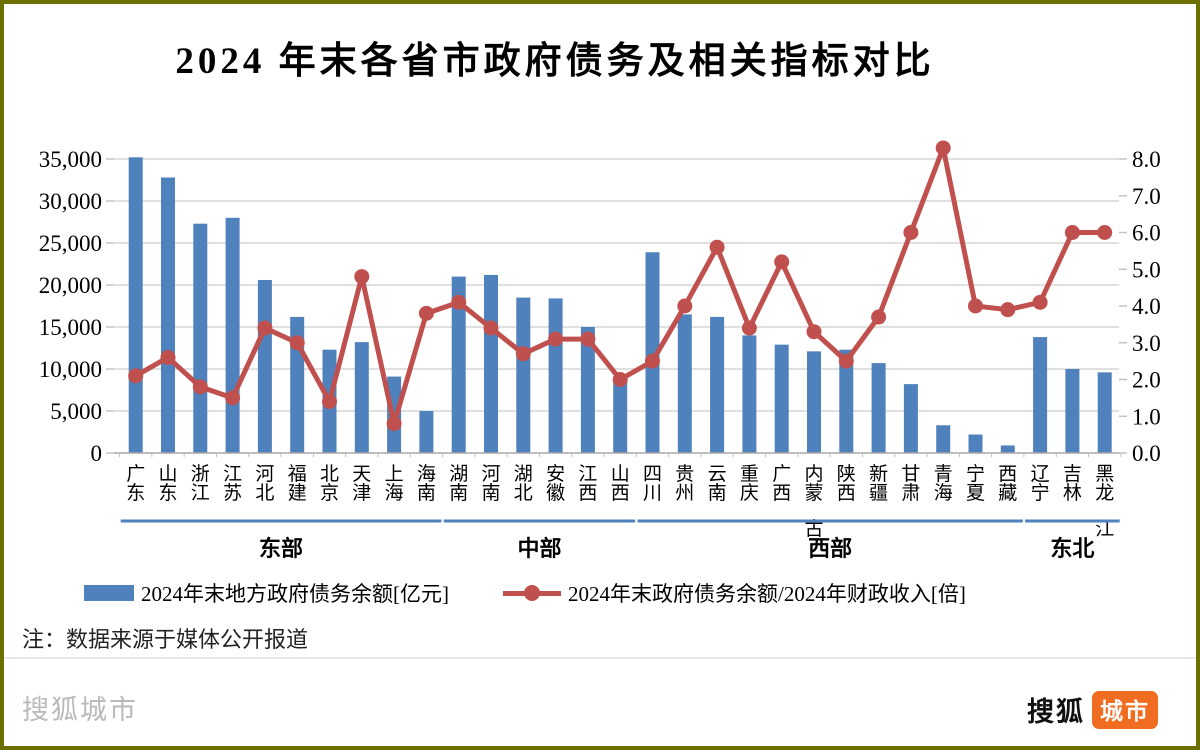  I want to click on watermark-text: 搜狐城市, so click(80, 710).